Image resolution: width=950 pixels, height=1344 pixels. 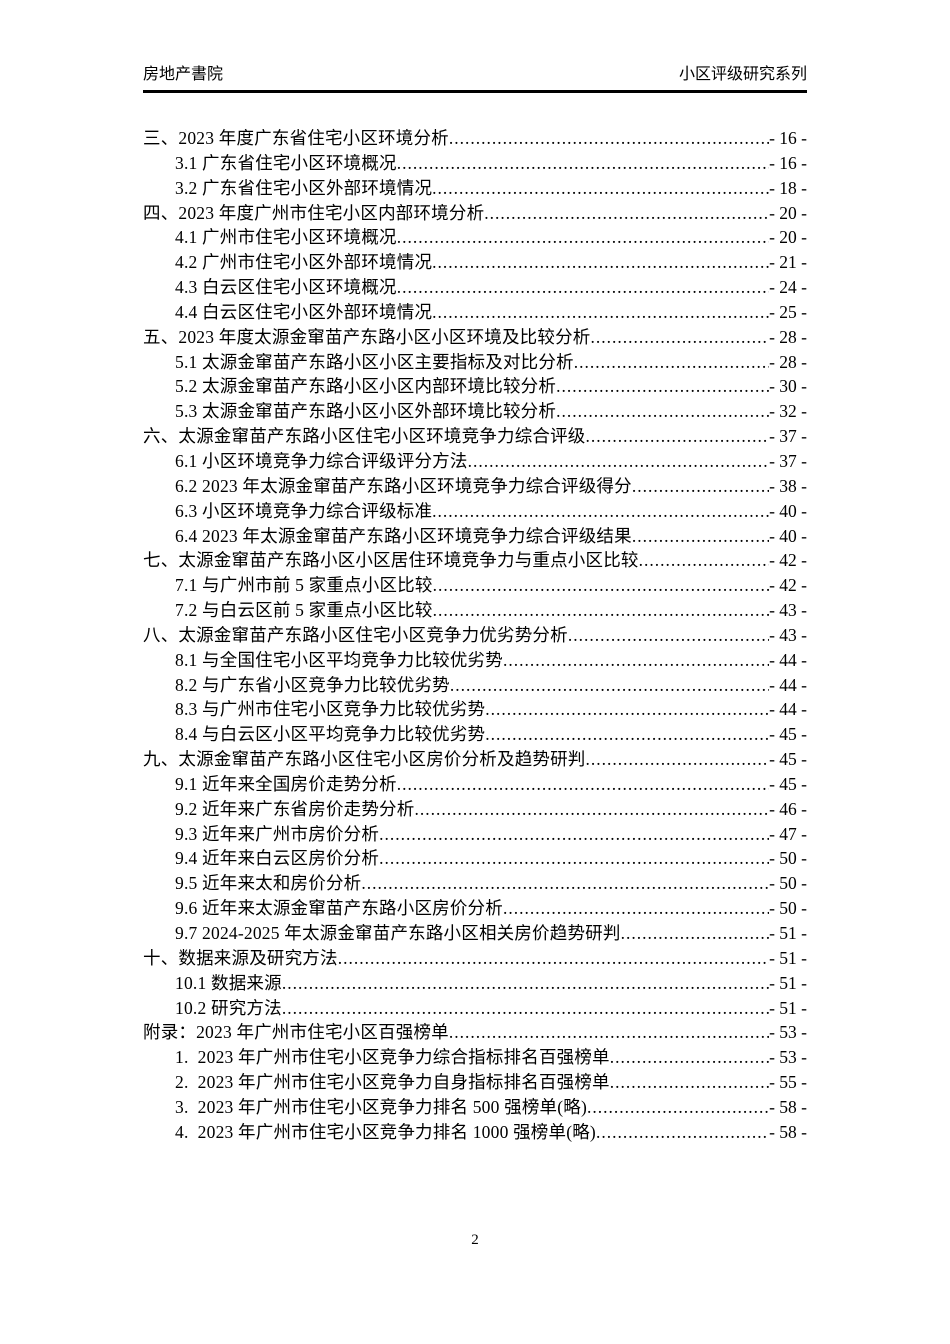 I want to click on toc-entry-title: 附录：2023 年广州市住宅小区百强榜单, so click(x=296, y=1032).